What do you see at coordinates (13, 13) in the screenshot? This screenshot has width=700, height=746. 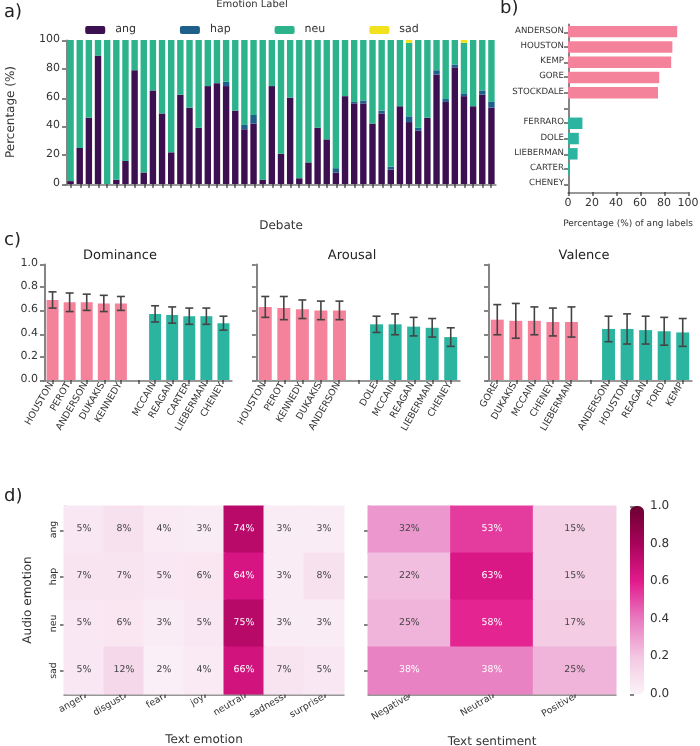 I see `text: a)` at bounding box center [13, 13].